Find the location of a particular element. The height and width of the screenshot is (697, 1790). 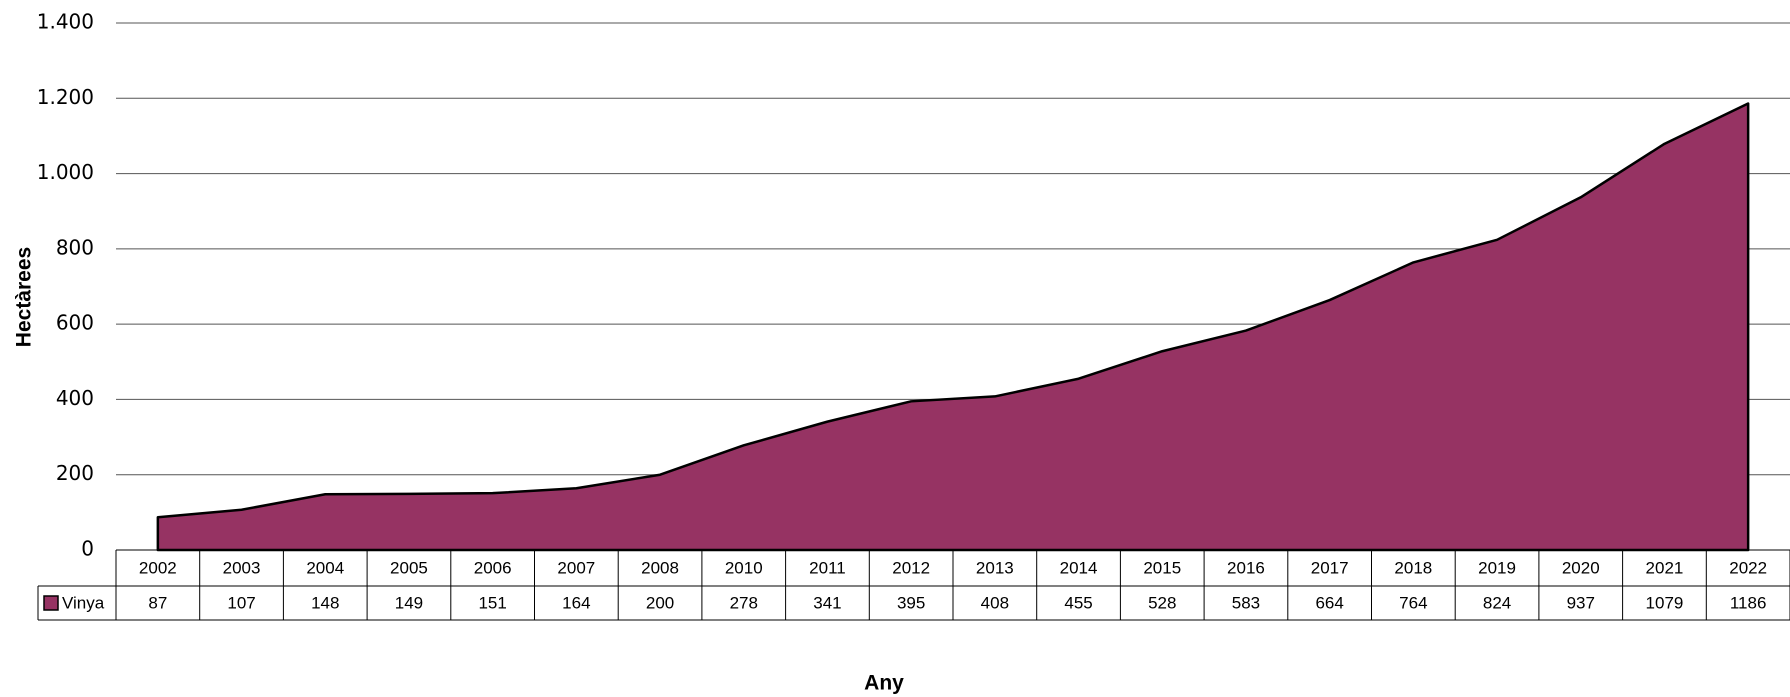

x-tick-label: 2015 is located at coordinates (1162, 567).